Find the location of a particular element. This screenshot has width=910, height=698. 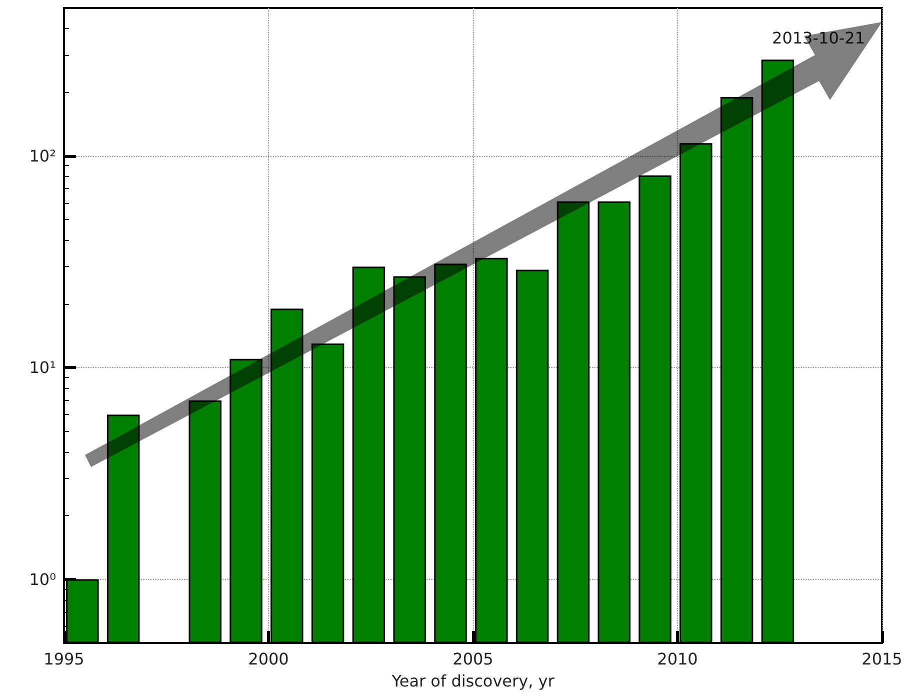

x-tick-label: 2010 is located at coordinates (677, 659).